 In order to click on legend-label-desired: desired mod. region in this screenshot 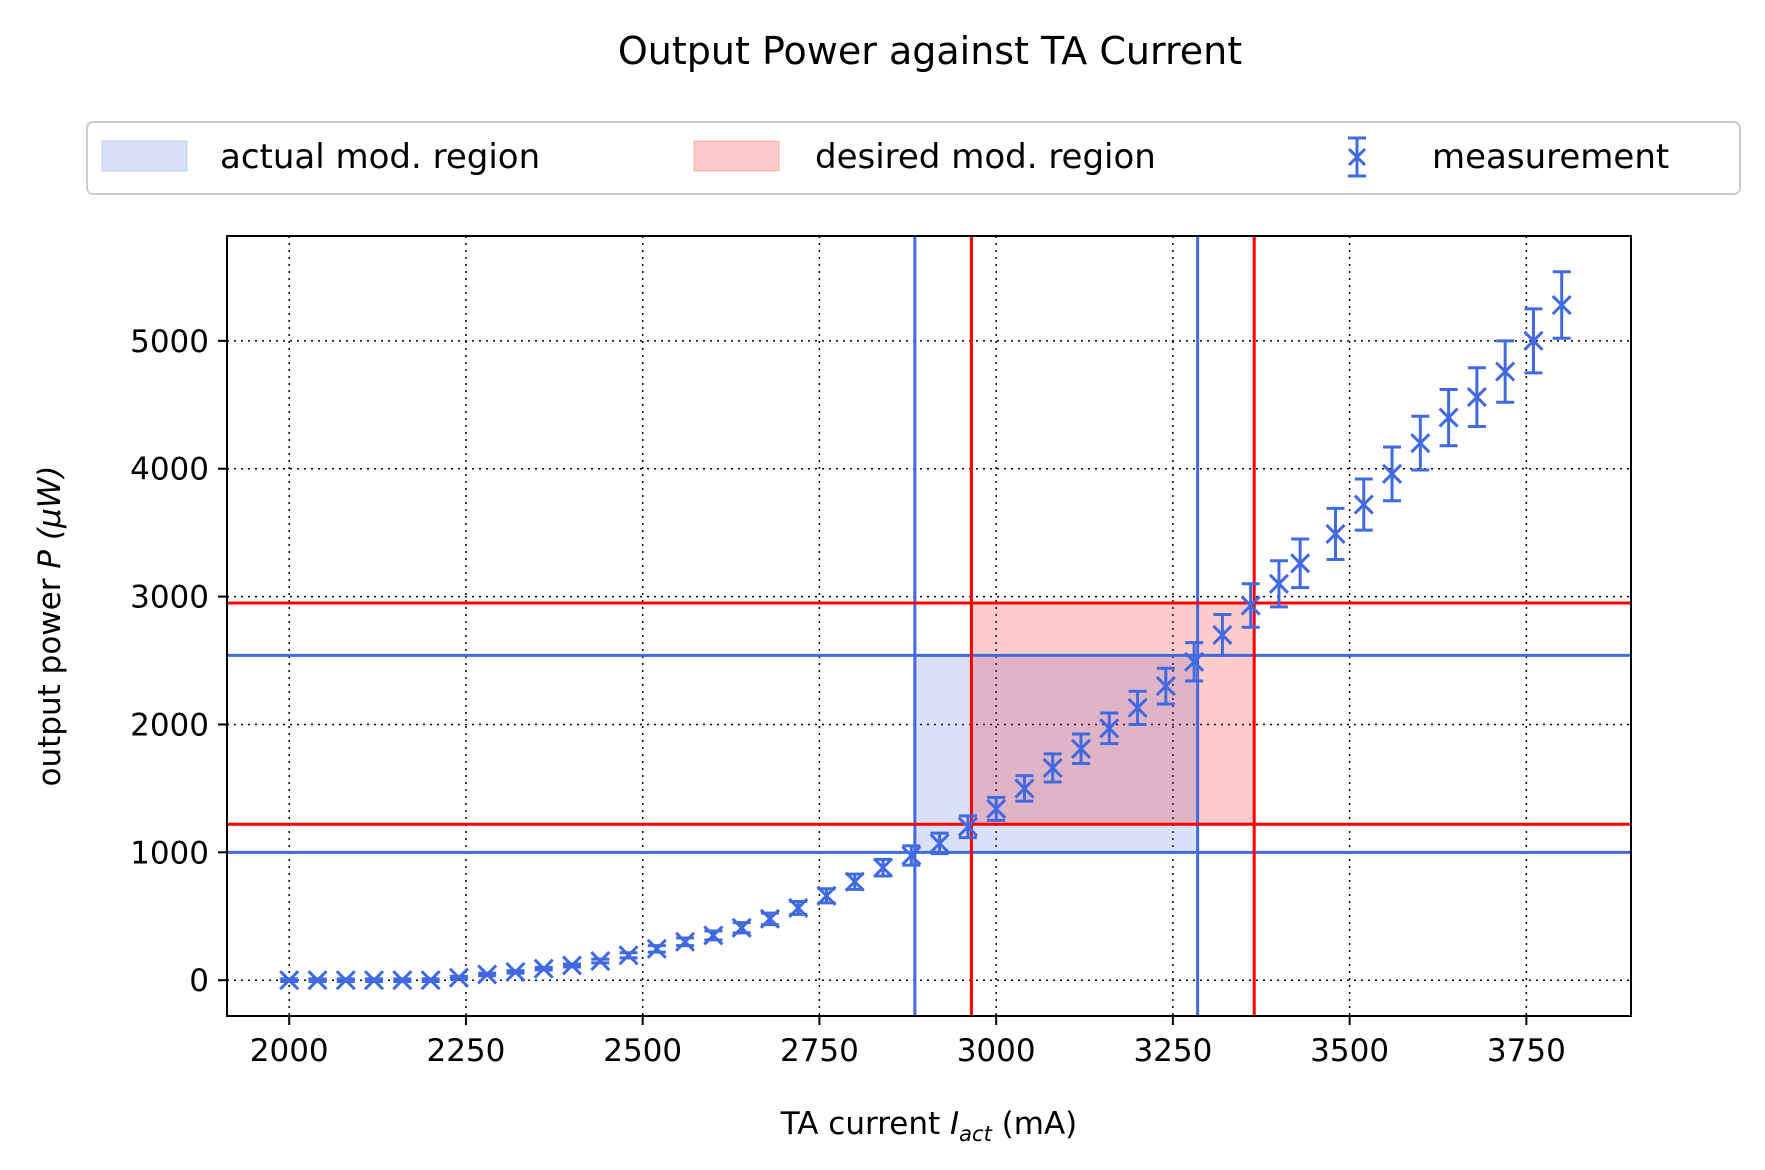, I will do `click(985, 157)`.